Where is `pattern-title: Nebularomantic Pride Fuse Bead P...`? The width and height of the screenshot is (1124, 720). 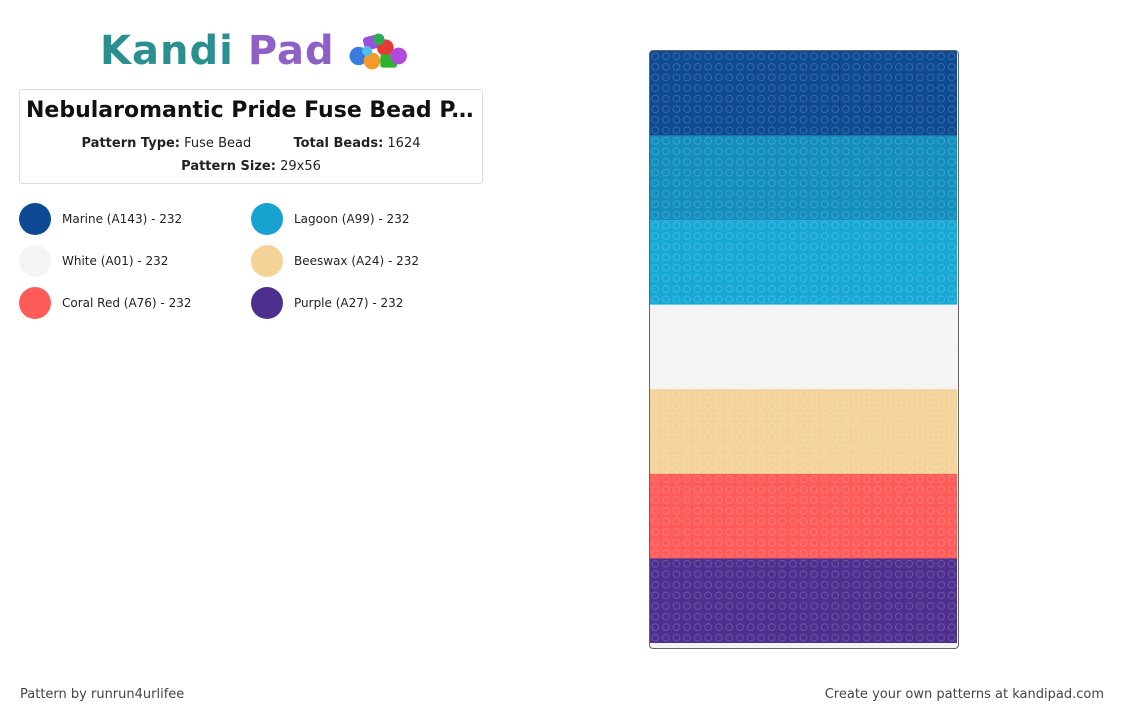 pattern-title: Nebularomantic Pride Fuse Bead P... is located at coordinates (251, 110).